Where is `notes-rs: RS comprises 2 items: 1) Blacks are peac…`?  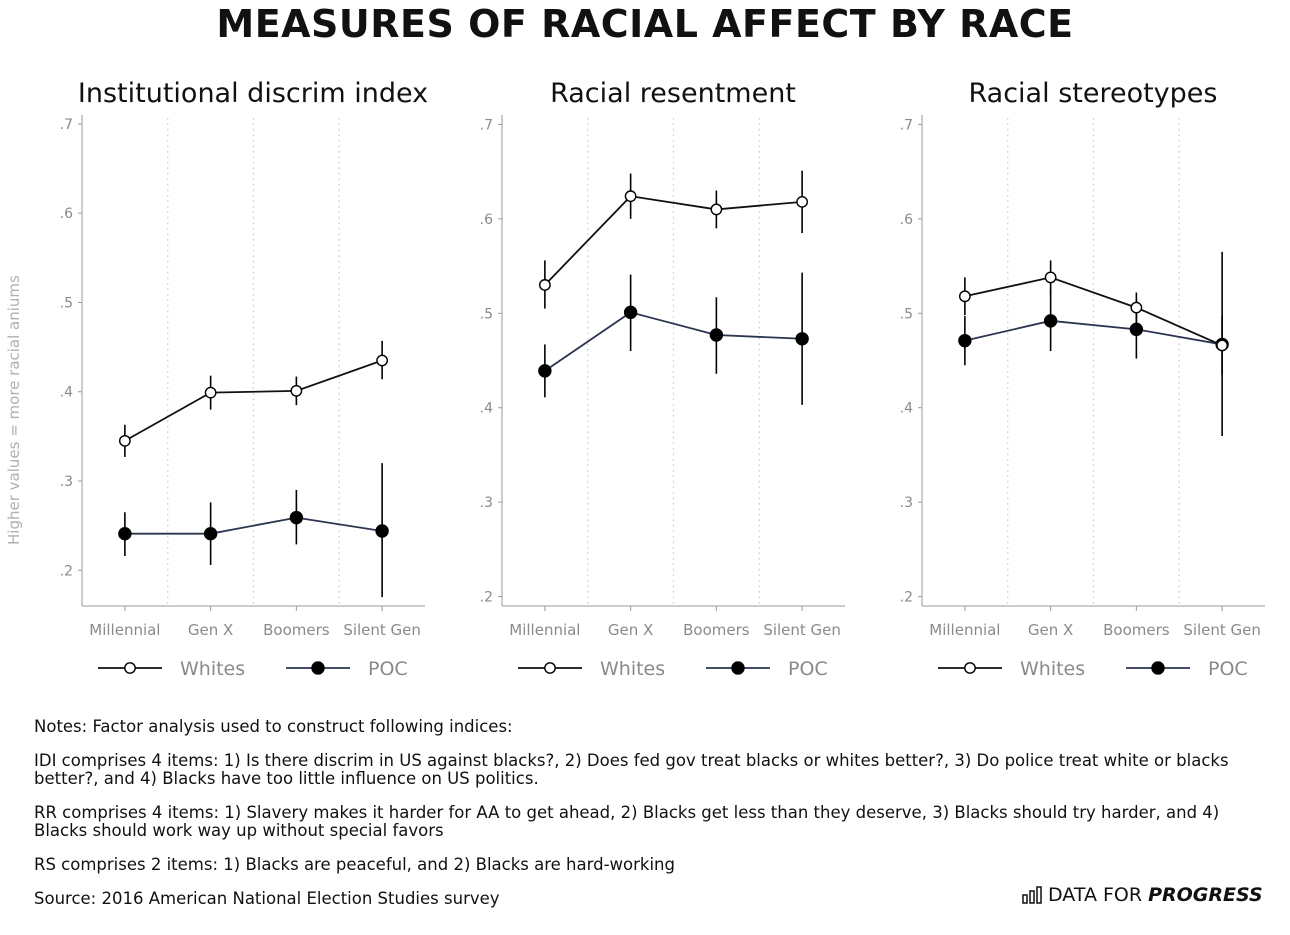 notes-rs: RS comprises 2 items: 1) Blacks are peac… is located at coordinates (354, 864).